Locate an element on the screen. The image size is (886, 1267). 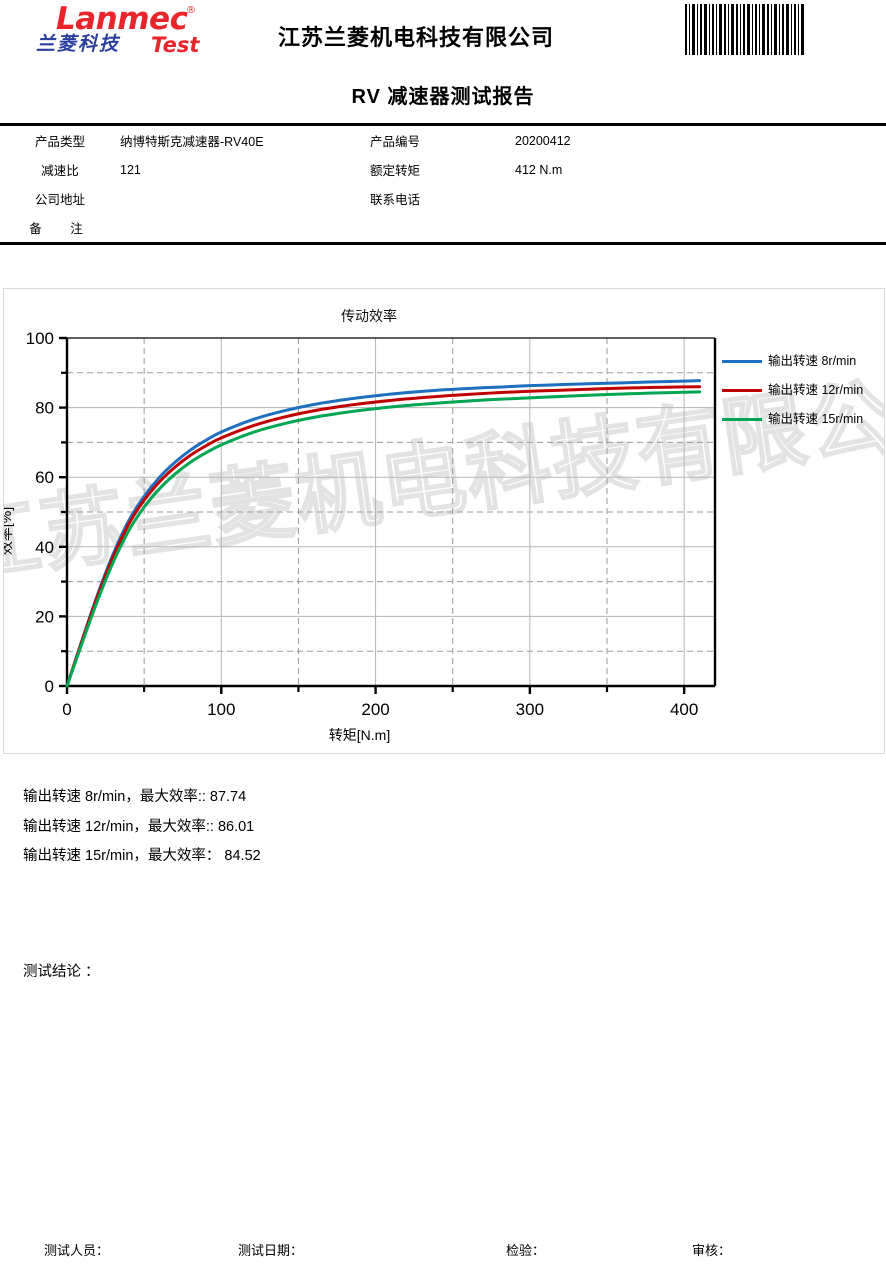
report-title: RV 减速器测试报告 is located at coordinates (443, 97).